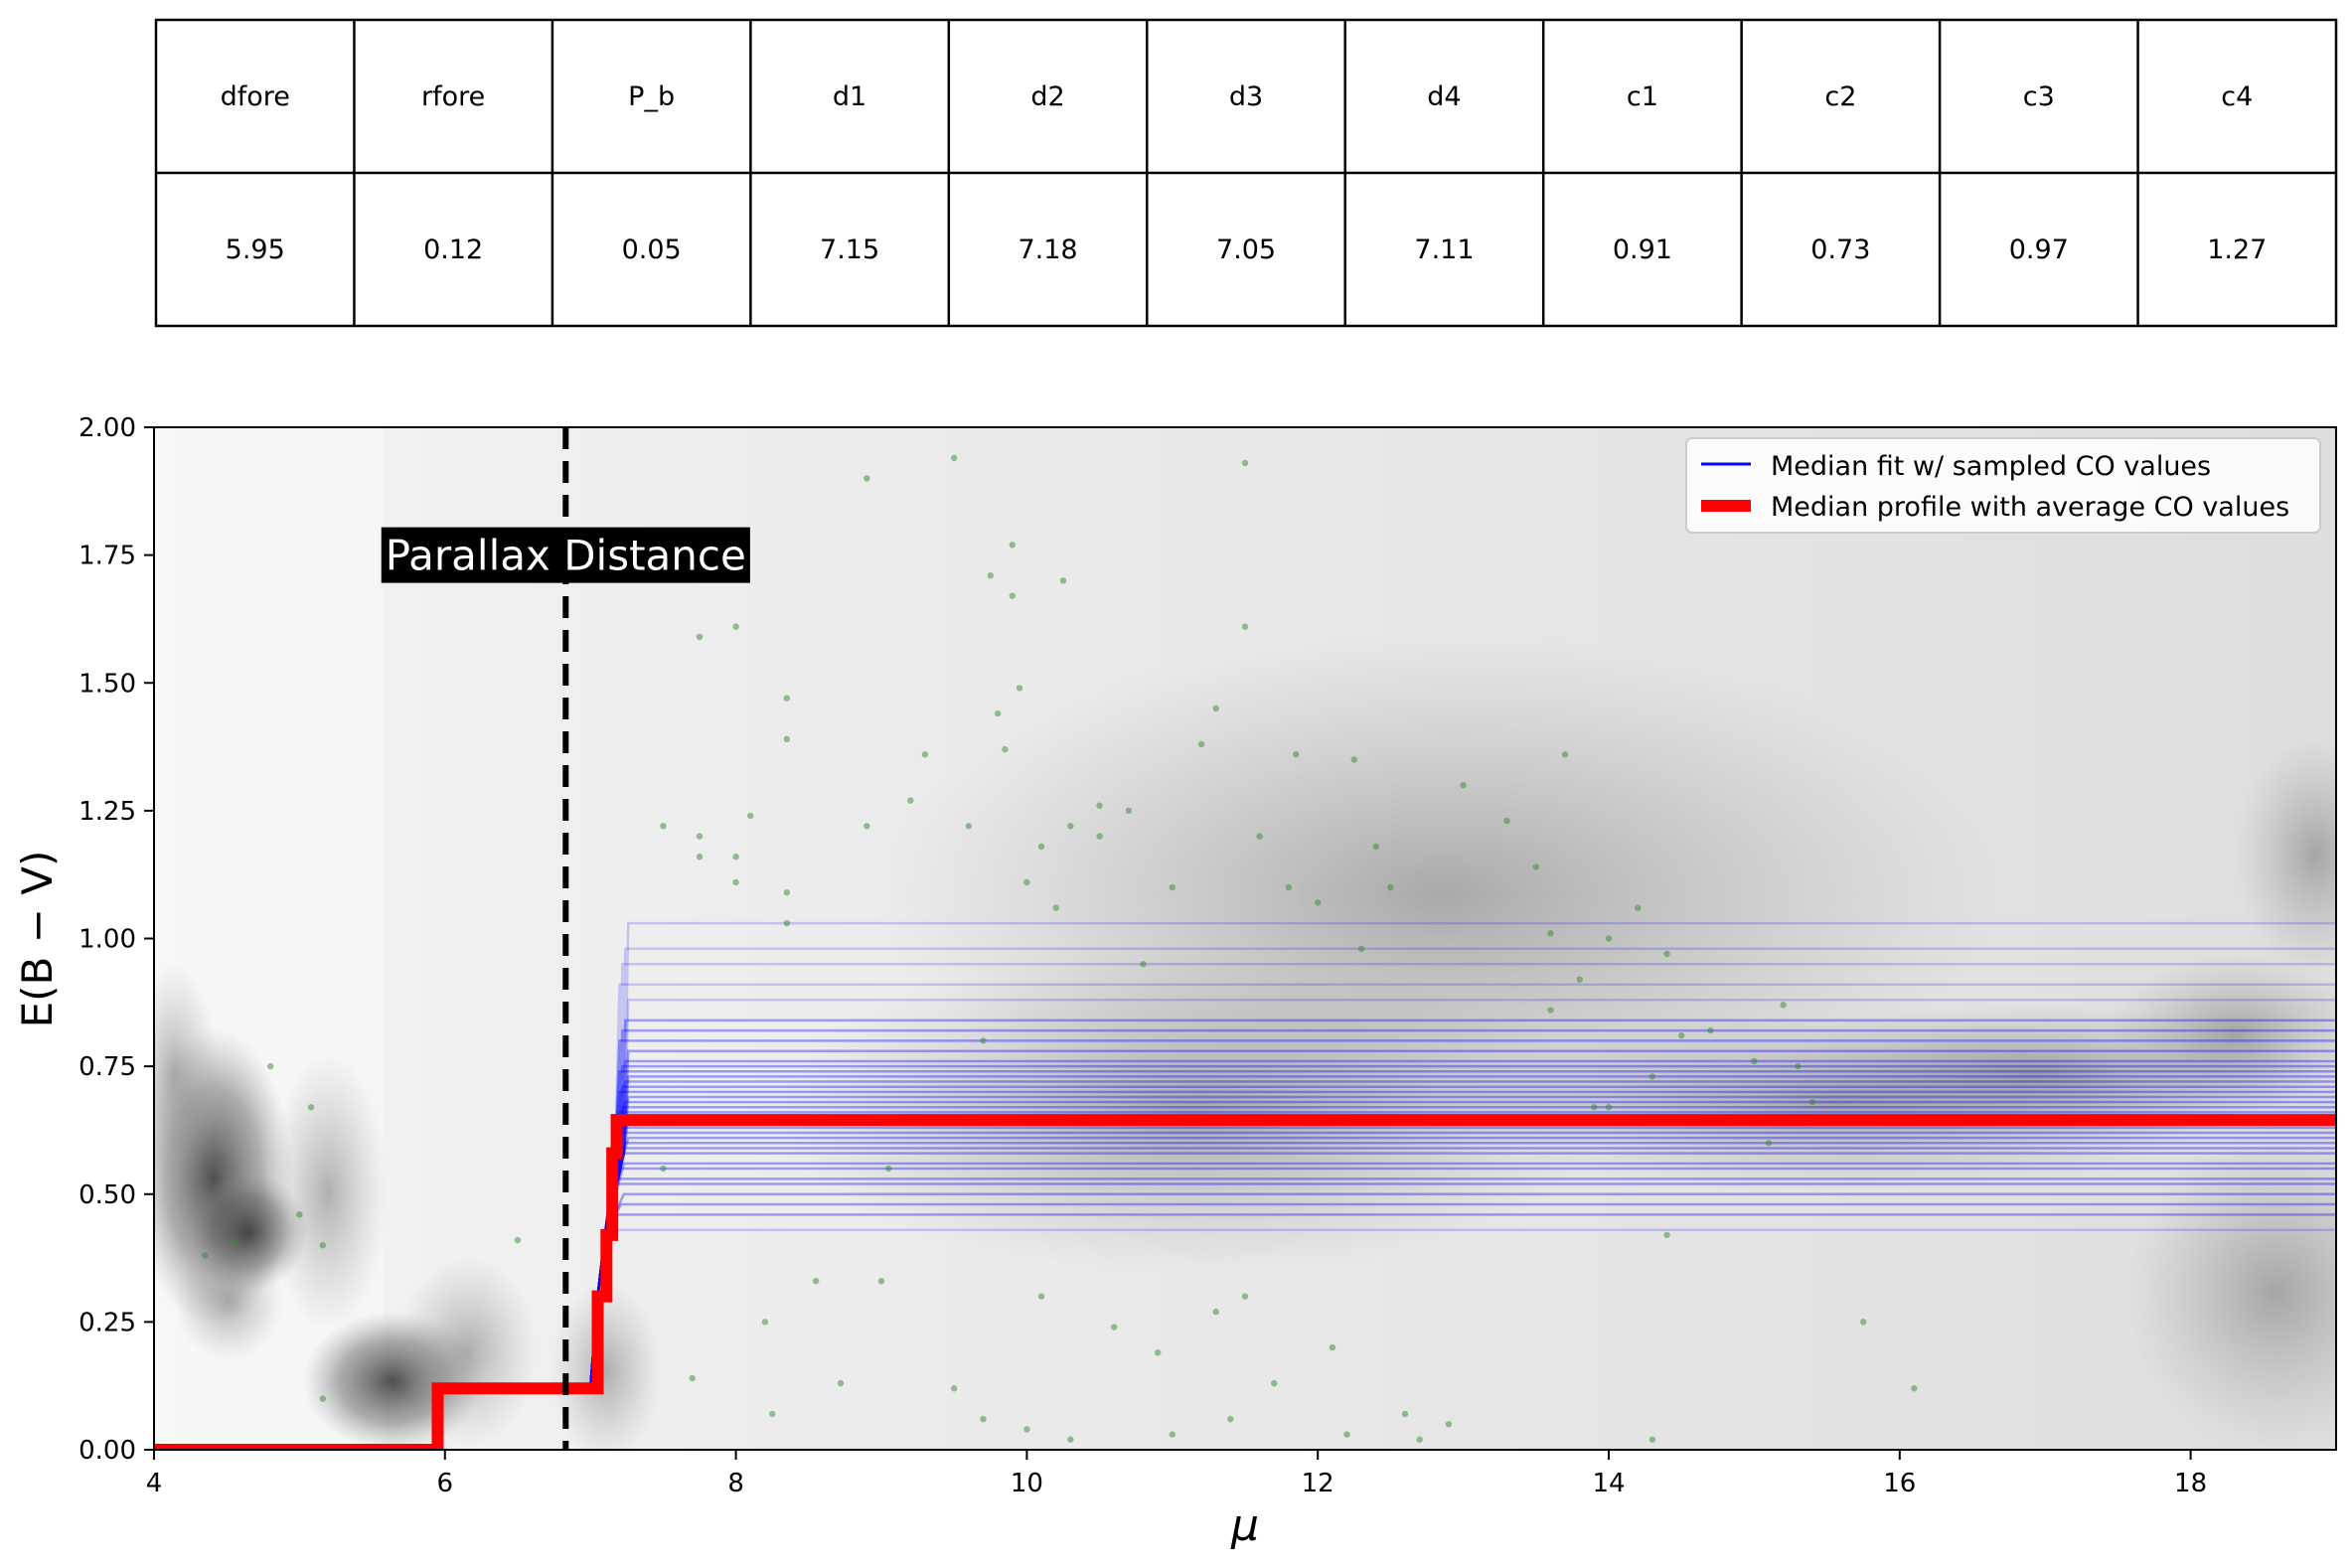 Image resolution: width=2352 pixels, height=1568 pixels. What do you see at coordinates (1900, 1484) in the screenshot?
I see `x-tick-label: 16` at bounding box center [1900, 1484].